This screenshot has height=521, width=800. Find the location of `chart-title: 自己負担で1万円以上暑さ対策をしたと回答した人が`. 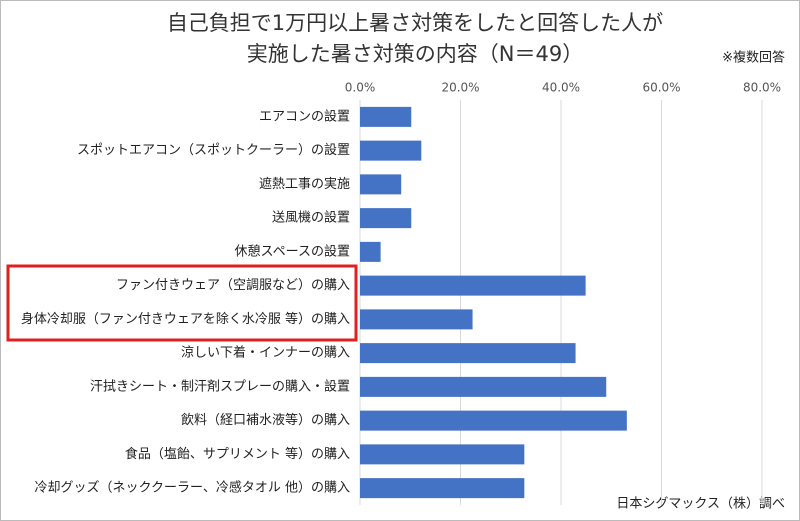

chart-title: 自己負担で1万円以上暑さ対策をしたと回答した人が is located at coordinates (415, 23).